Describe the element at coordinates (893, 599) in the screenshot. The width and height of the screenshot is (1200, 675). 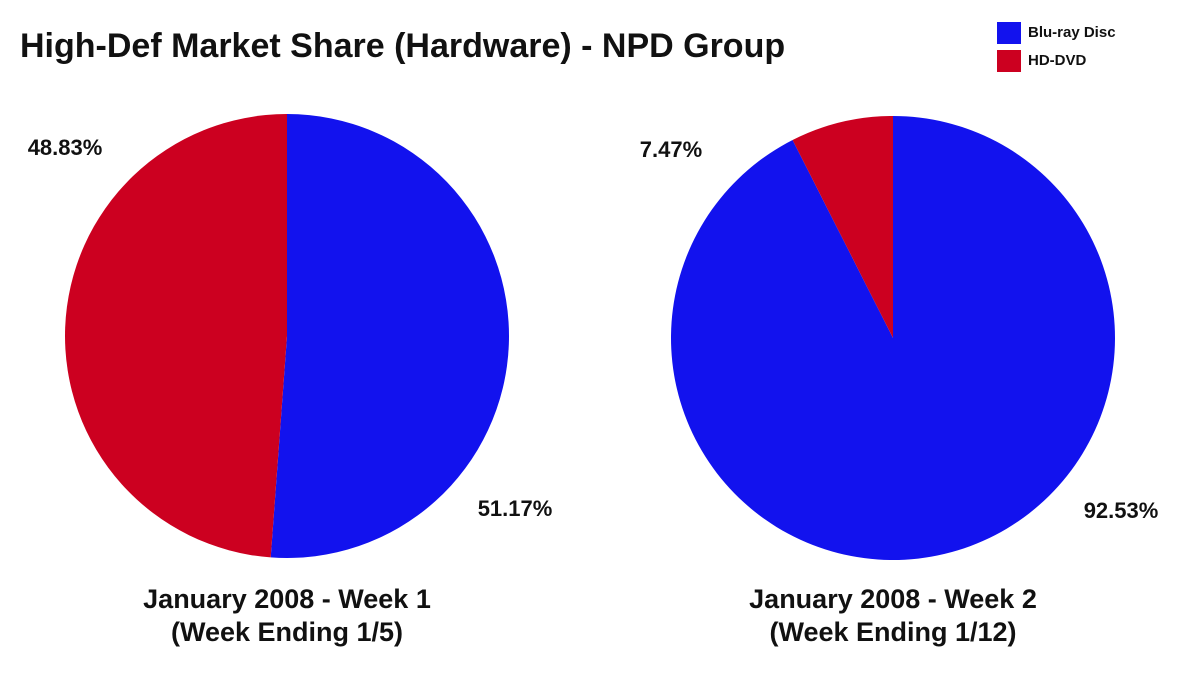
I see `chart-caption: January 2008 - Week 2` at that location.